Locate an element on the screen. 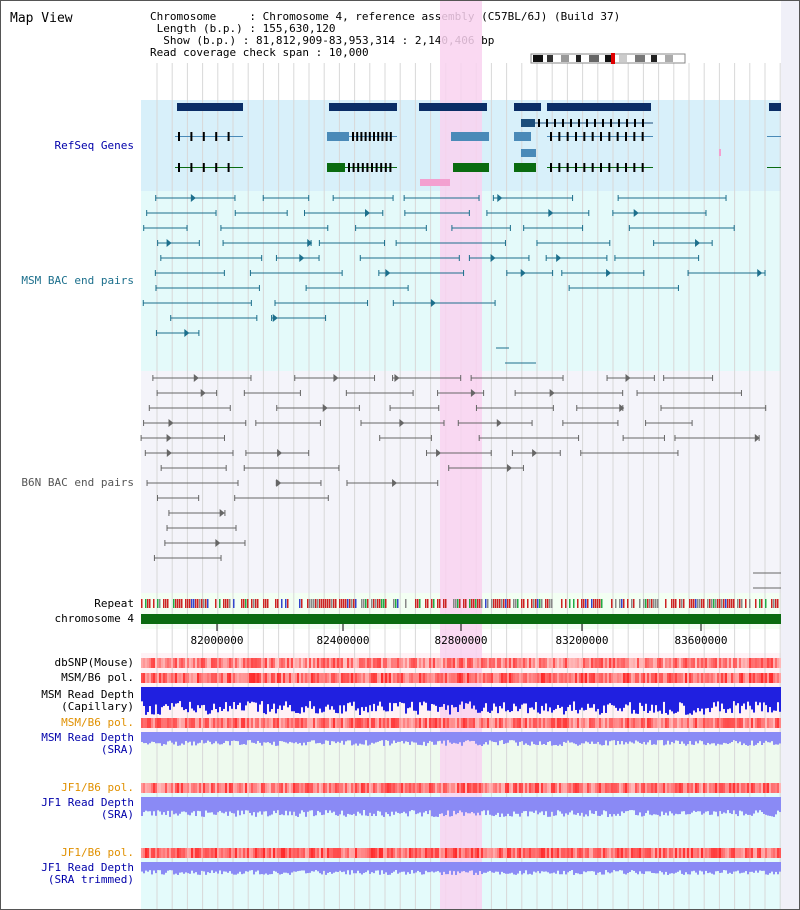  track-label-dbsnp: dbSNP(Mouse) is located at coordinates (94, 662).